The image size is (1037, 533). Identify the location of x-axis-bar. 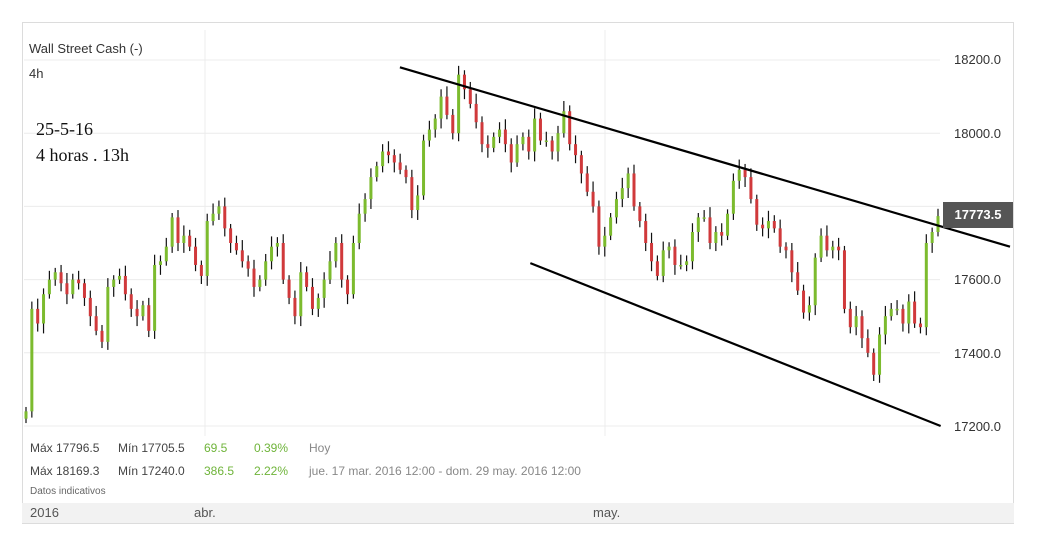
(518, 513).